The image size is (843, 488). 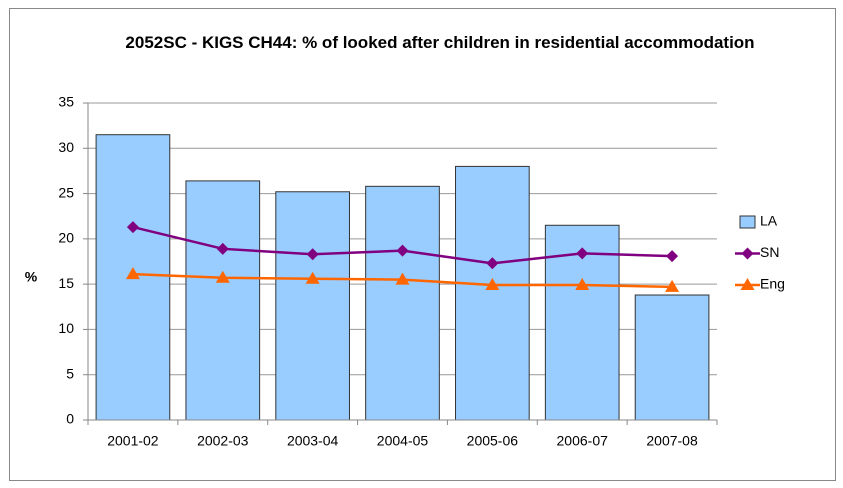 I want to click on y-tick-label: 15, so click(x=66, y=283).